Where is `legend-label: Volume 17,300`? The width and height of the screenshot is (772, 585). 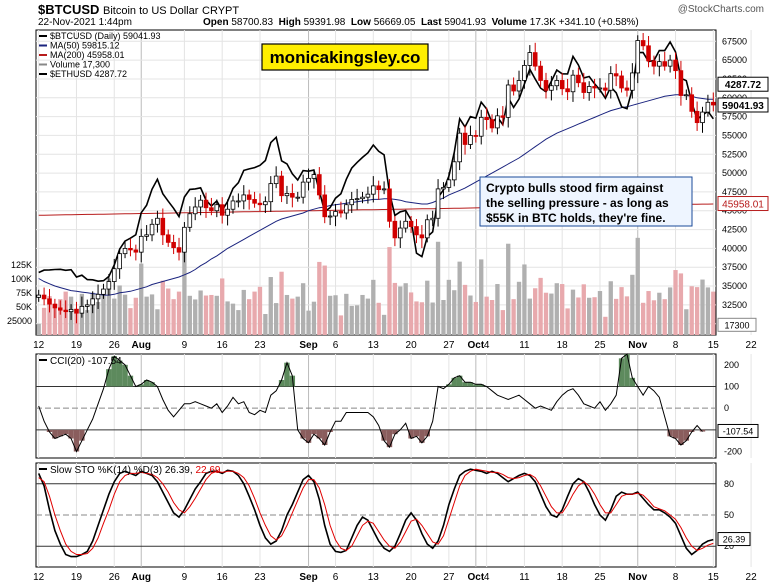 legend-label: Volume 17,300 is located at coordinates (80, 65).